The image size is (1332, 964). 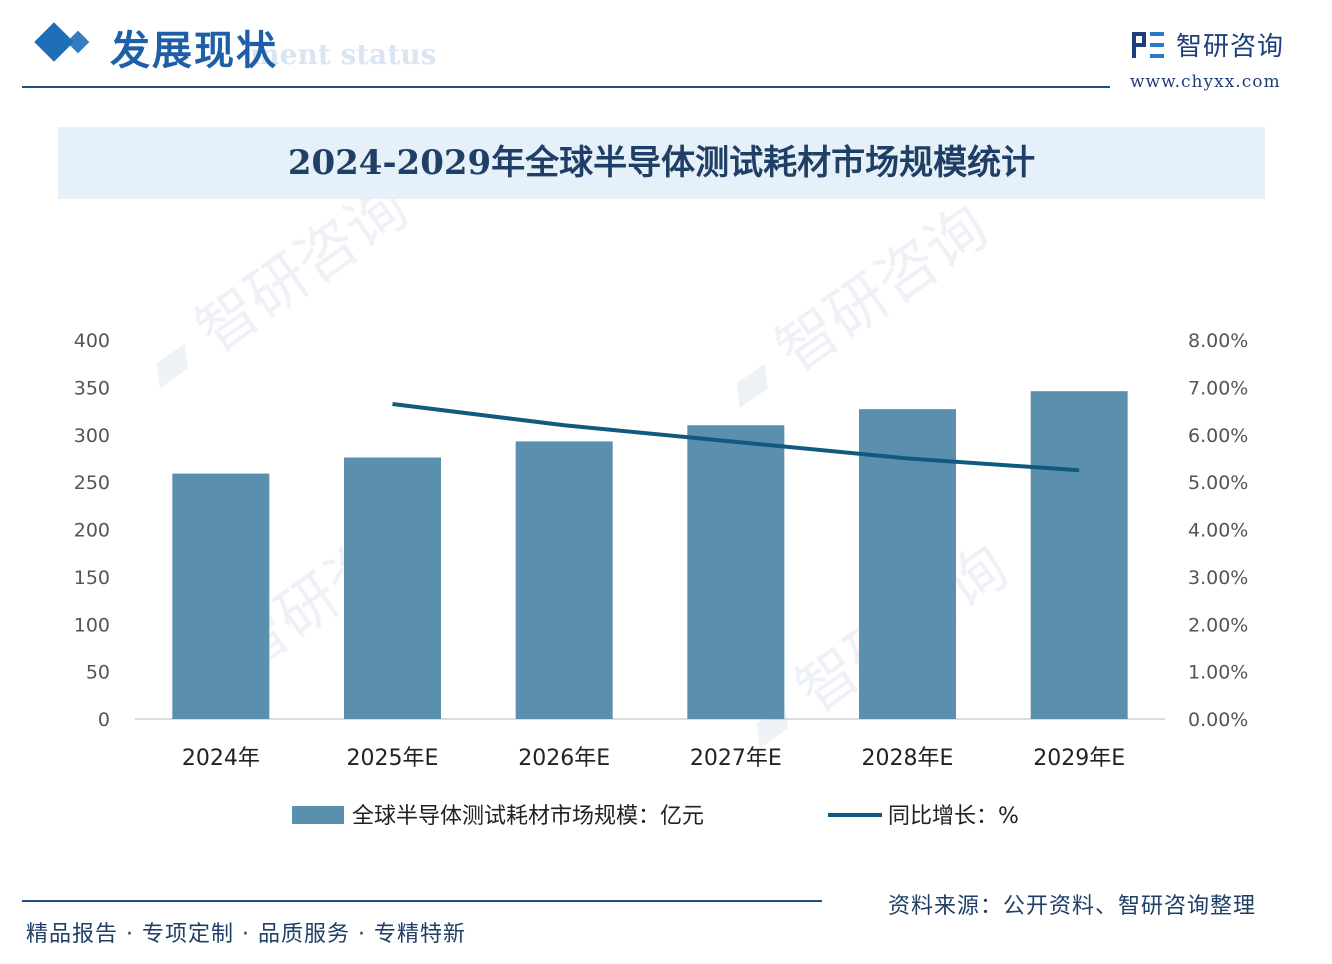 What do you see at coordinates (1148, 45) in the screenshot?
I see `brand-logo-icon` at bounding box center [1148, 45].